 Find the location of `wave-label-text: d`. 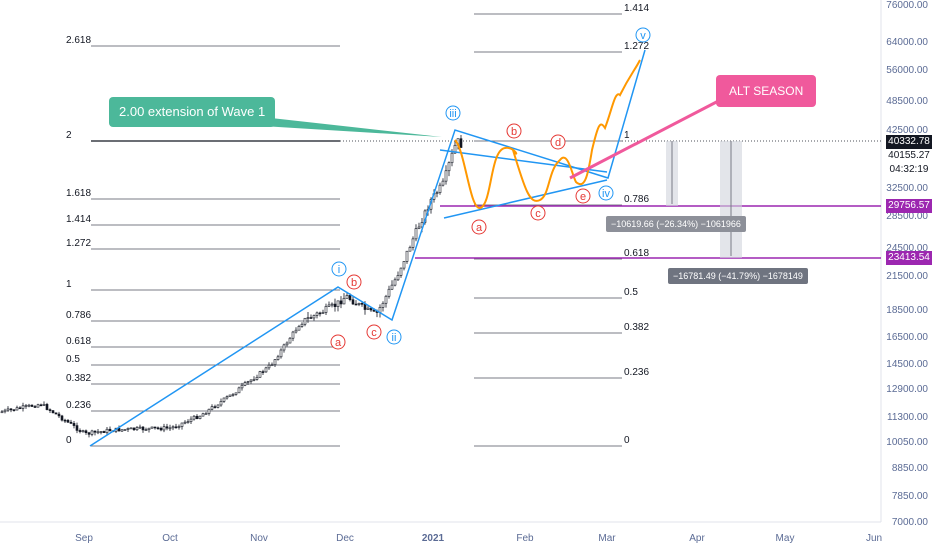

wave-label-text: d is located at coordinates (558, 143).